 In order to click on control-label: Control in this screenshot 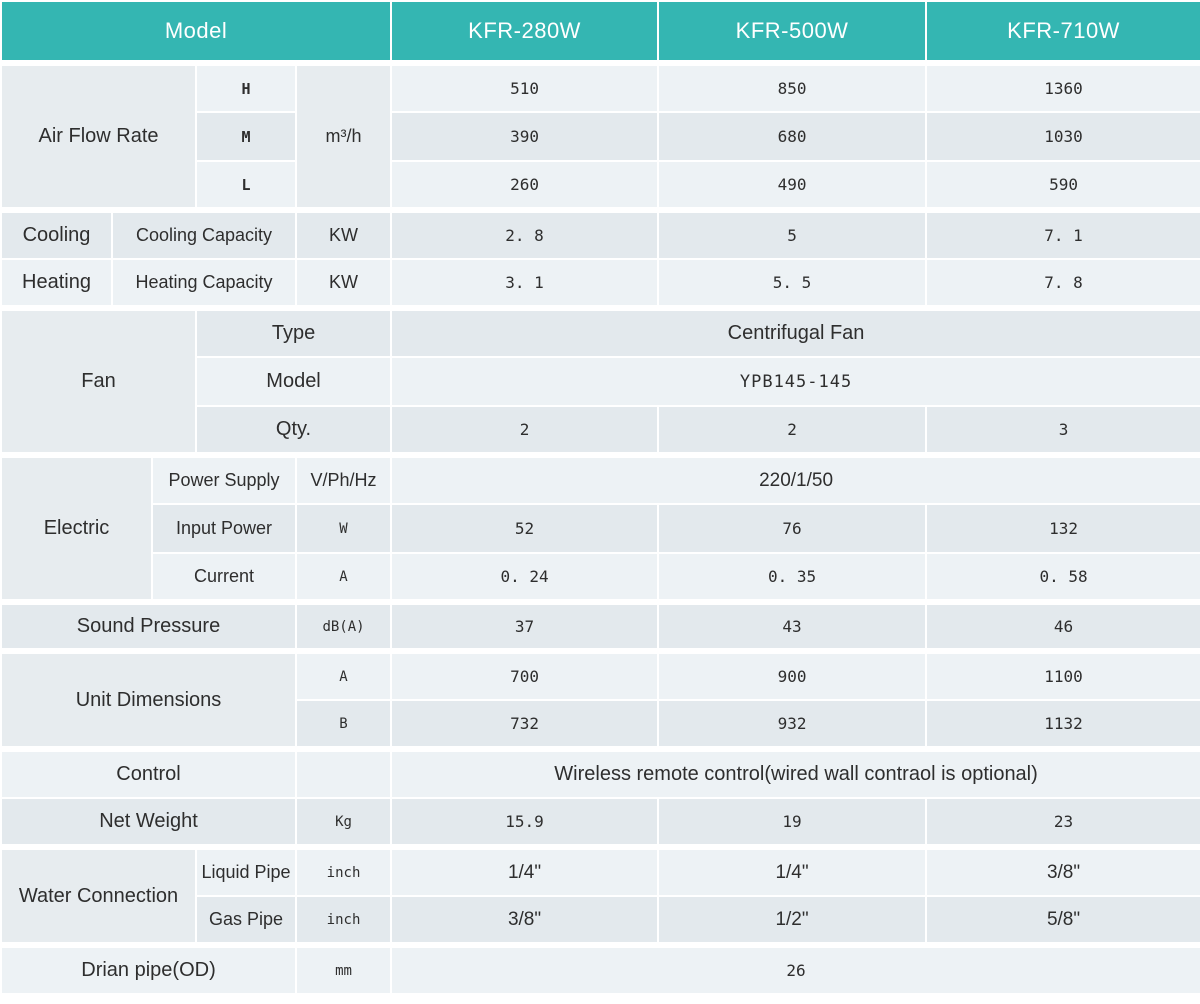, I will do `click(148, 772)`.